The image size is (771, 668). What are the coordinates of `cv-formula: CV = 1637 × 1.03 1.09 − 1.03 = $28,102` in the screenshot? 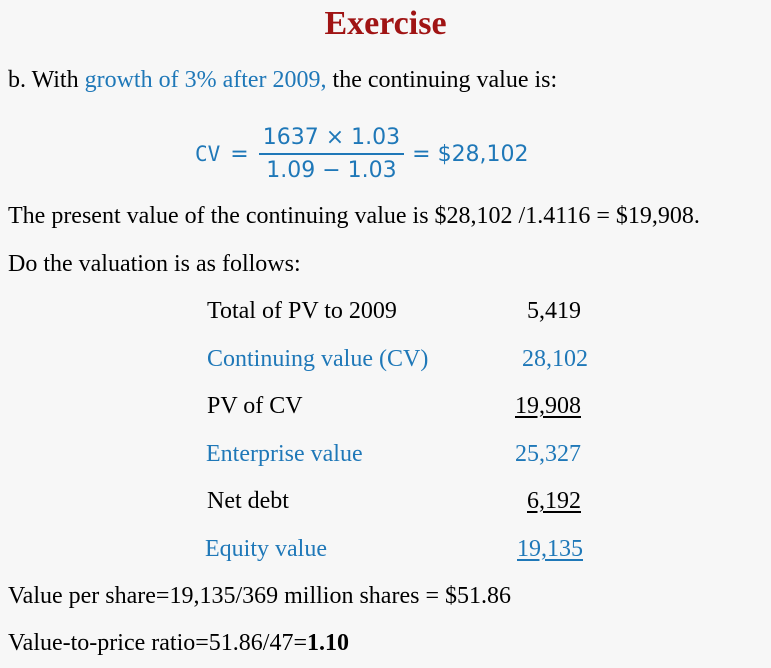 It's located at (362, 154).